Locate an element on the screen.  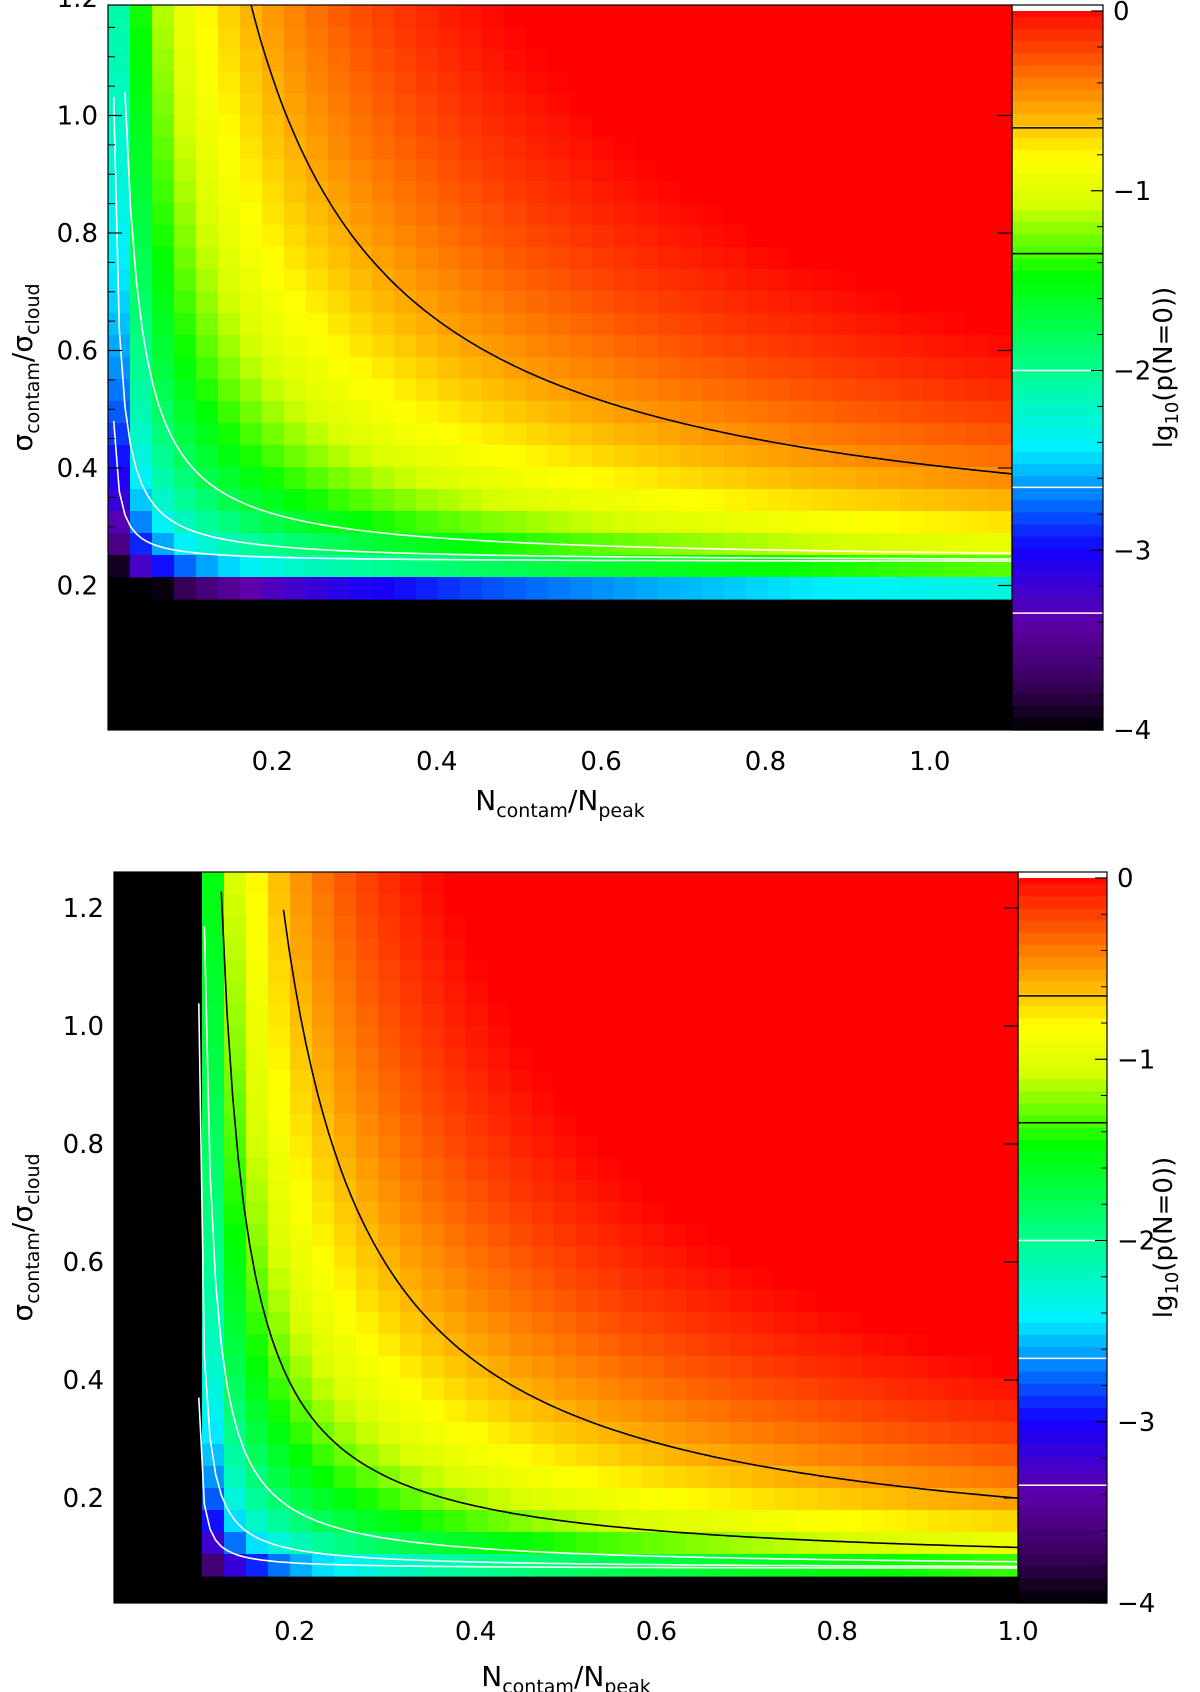
y-tick-label: 0.2 is located at coordinates (83, 1499).